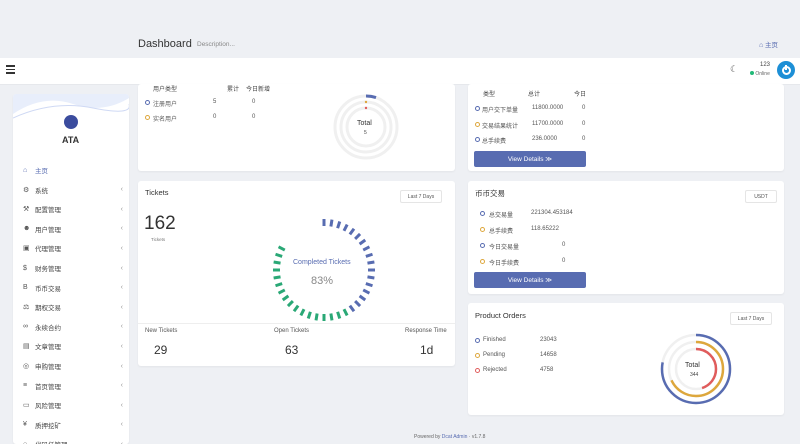  I want to click on online-dot-icon, so click(752, 73).